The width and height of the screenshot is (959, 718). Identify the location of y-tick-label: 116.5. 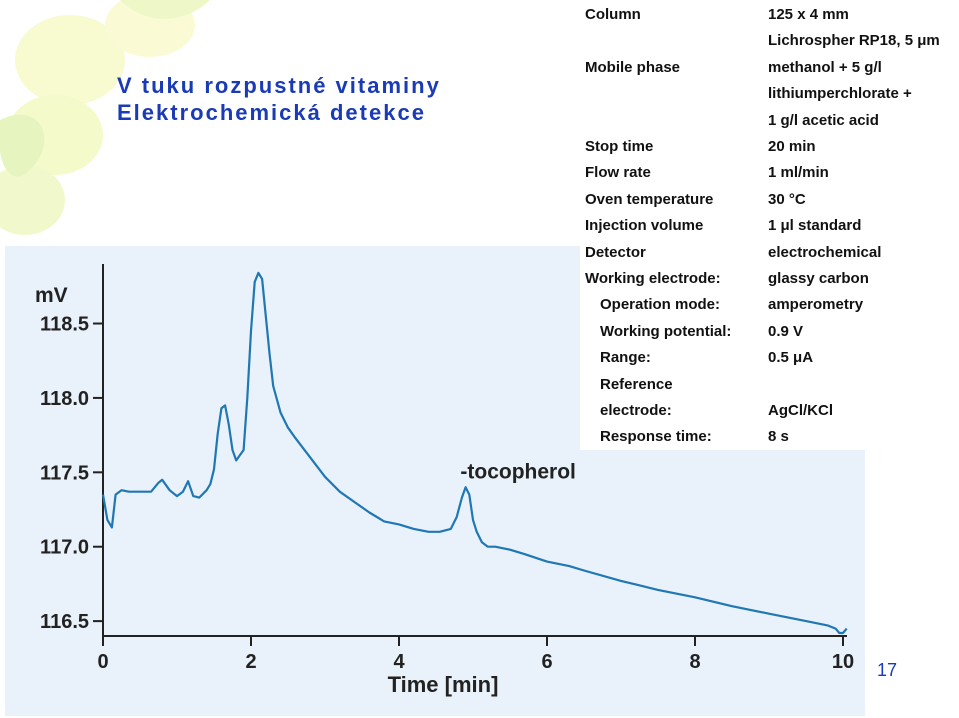
(64, 622).